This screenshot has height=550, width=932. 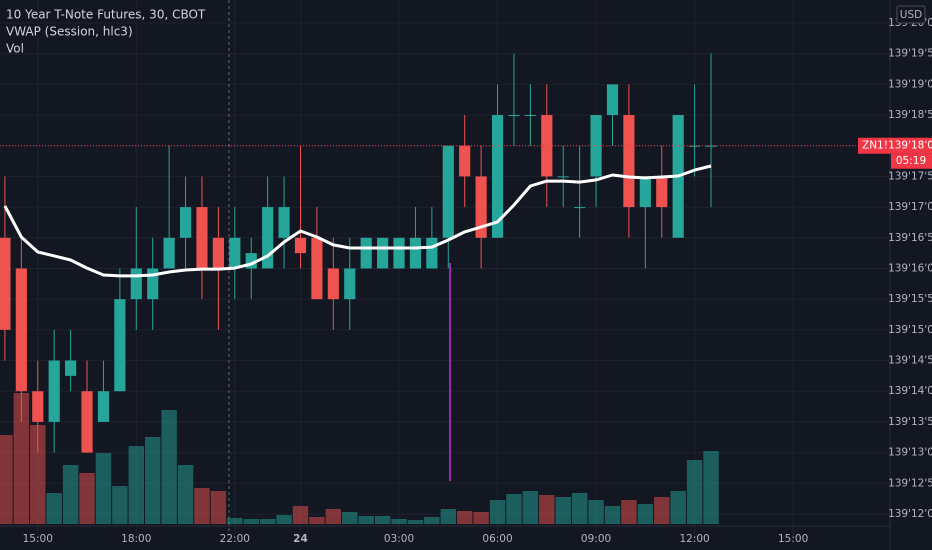 I want to click on x-tick-label: 24, so click(x=300, y=539).